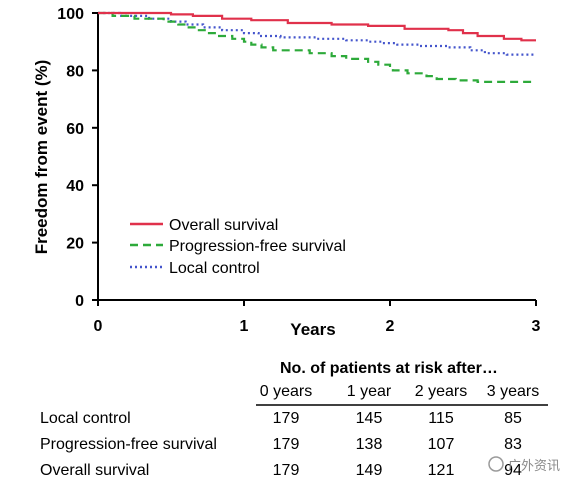  I want to click on x-tick-label: 1, so click(244, 326).